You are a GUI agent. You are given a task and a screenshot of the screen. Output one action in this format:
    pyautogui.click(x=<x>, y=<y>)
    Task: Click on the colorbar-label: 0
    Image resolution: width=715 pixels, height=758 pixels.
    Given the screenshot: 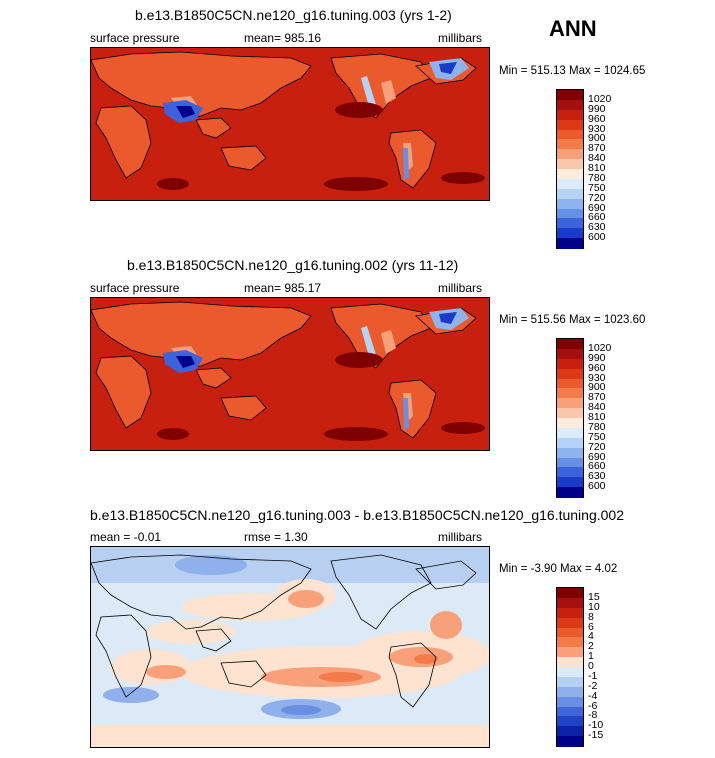 What is the action you would take?
    pyautogui.click(x=591, y=666)
    